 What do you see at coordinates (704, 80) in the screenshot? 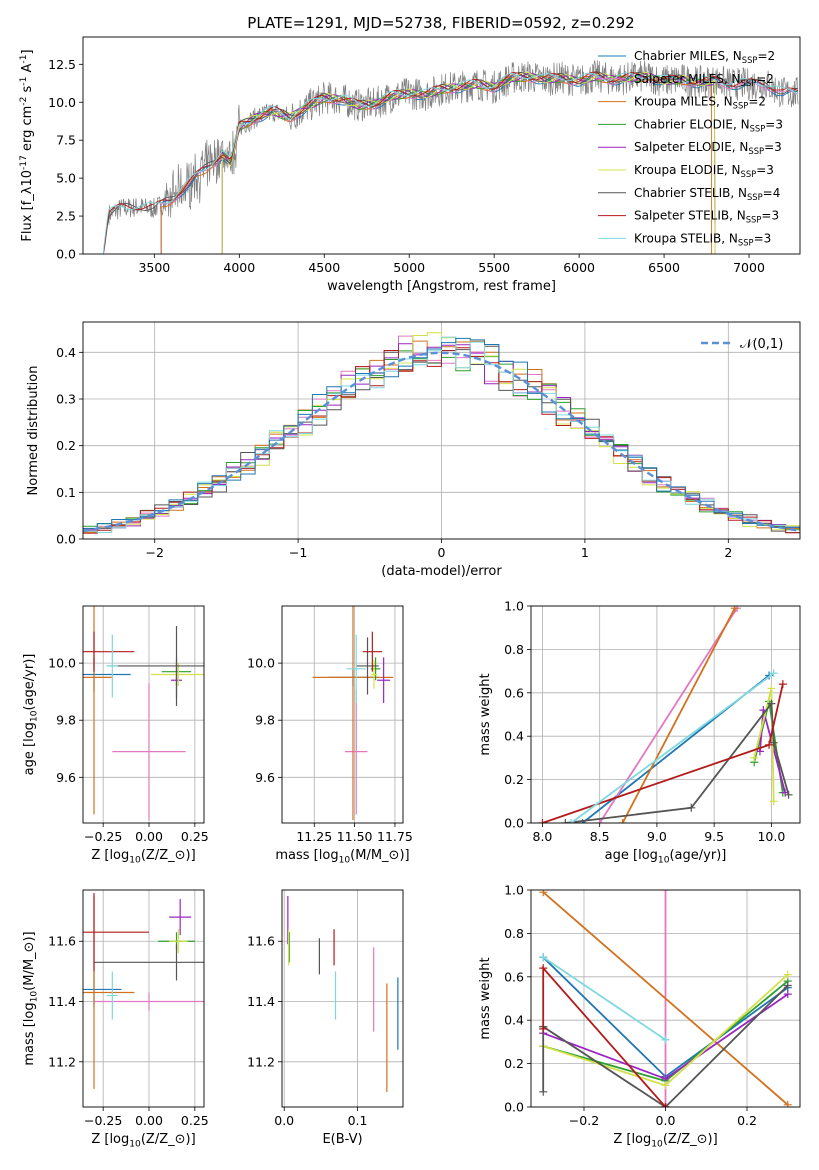
I see `legend-label-salpeter_miles: Salpeter MILES, NSSP​=2` at bounding box center [704, 80].